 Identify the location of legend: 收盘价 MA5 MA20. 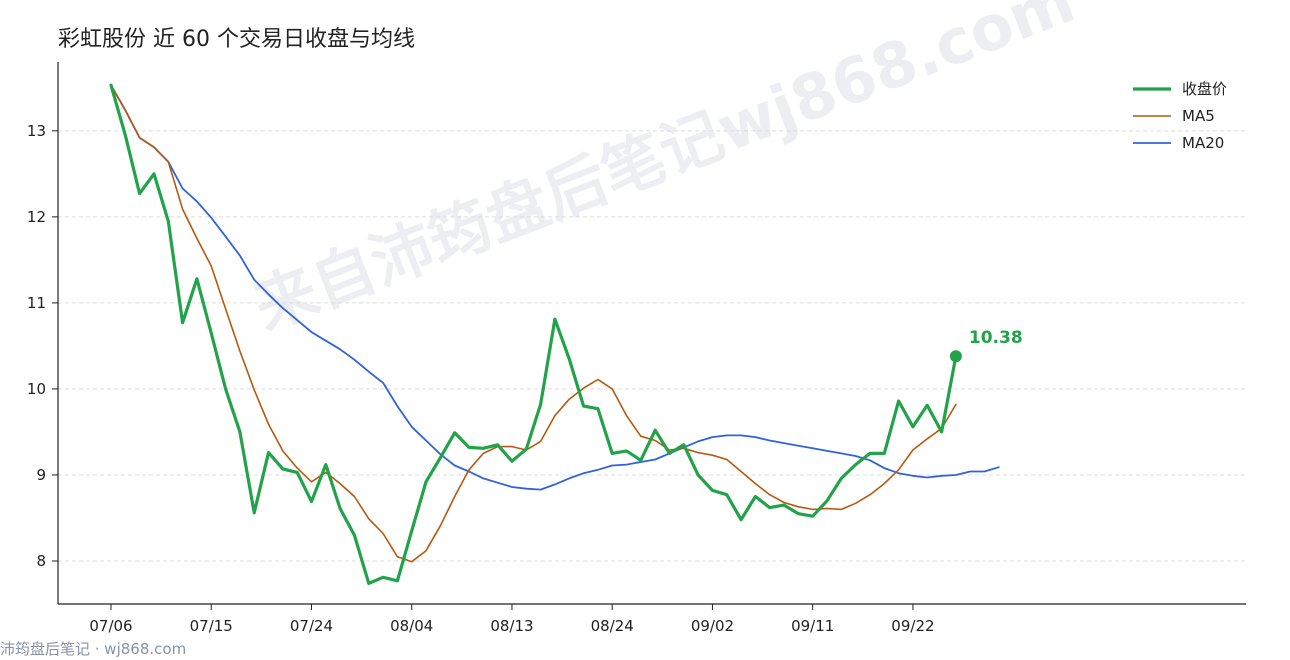
(1180, 116).